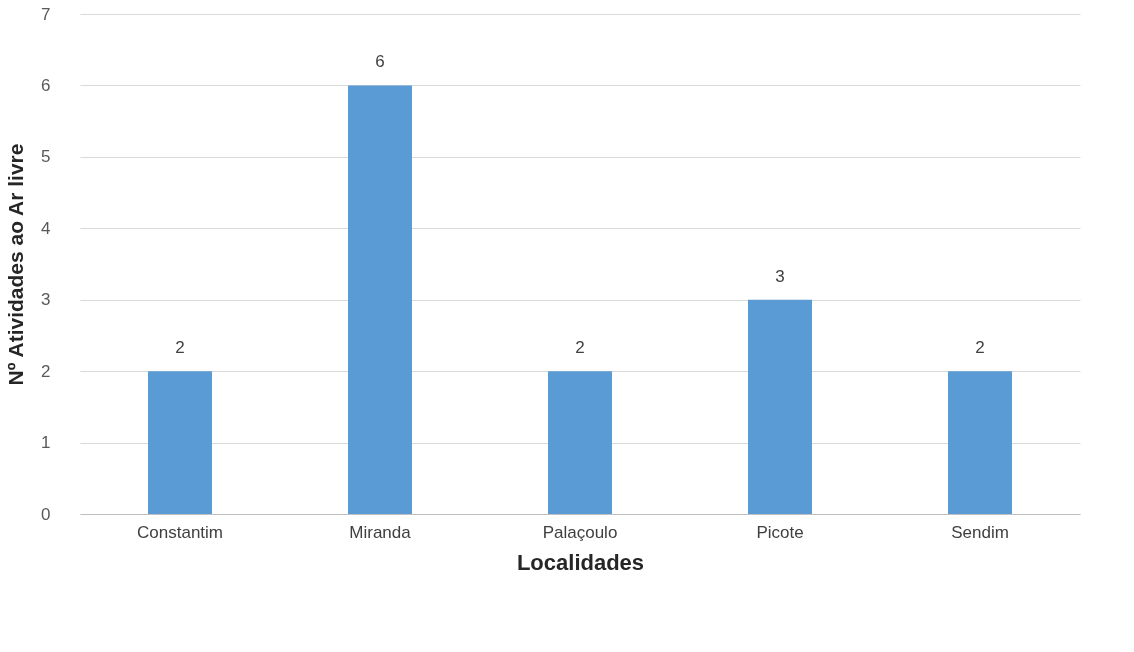 Image resolution: width=1134 pixels, height=652 pixels. Describe the element at coordinates (180, 532) in the screenshot. I see `x-tick-label: Constantim` at that location.